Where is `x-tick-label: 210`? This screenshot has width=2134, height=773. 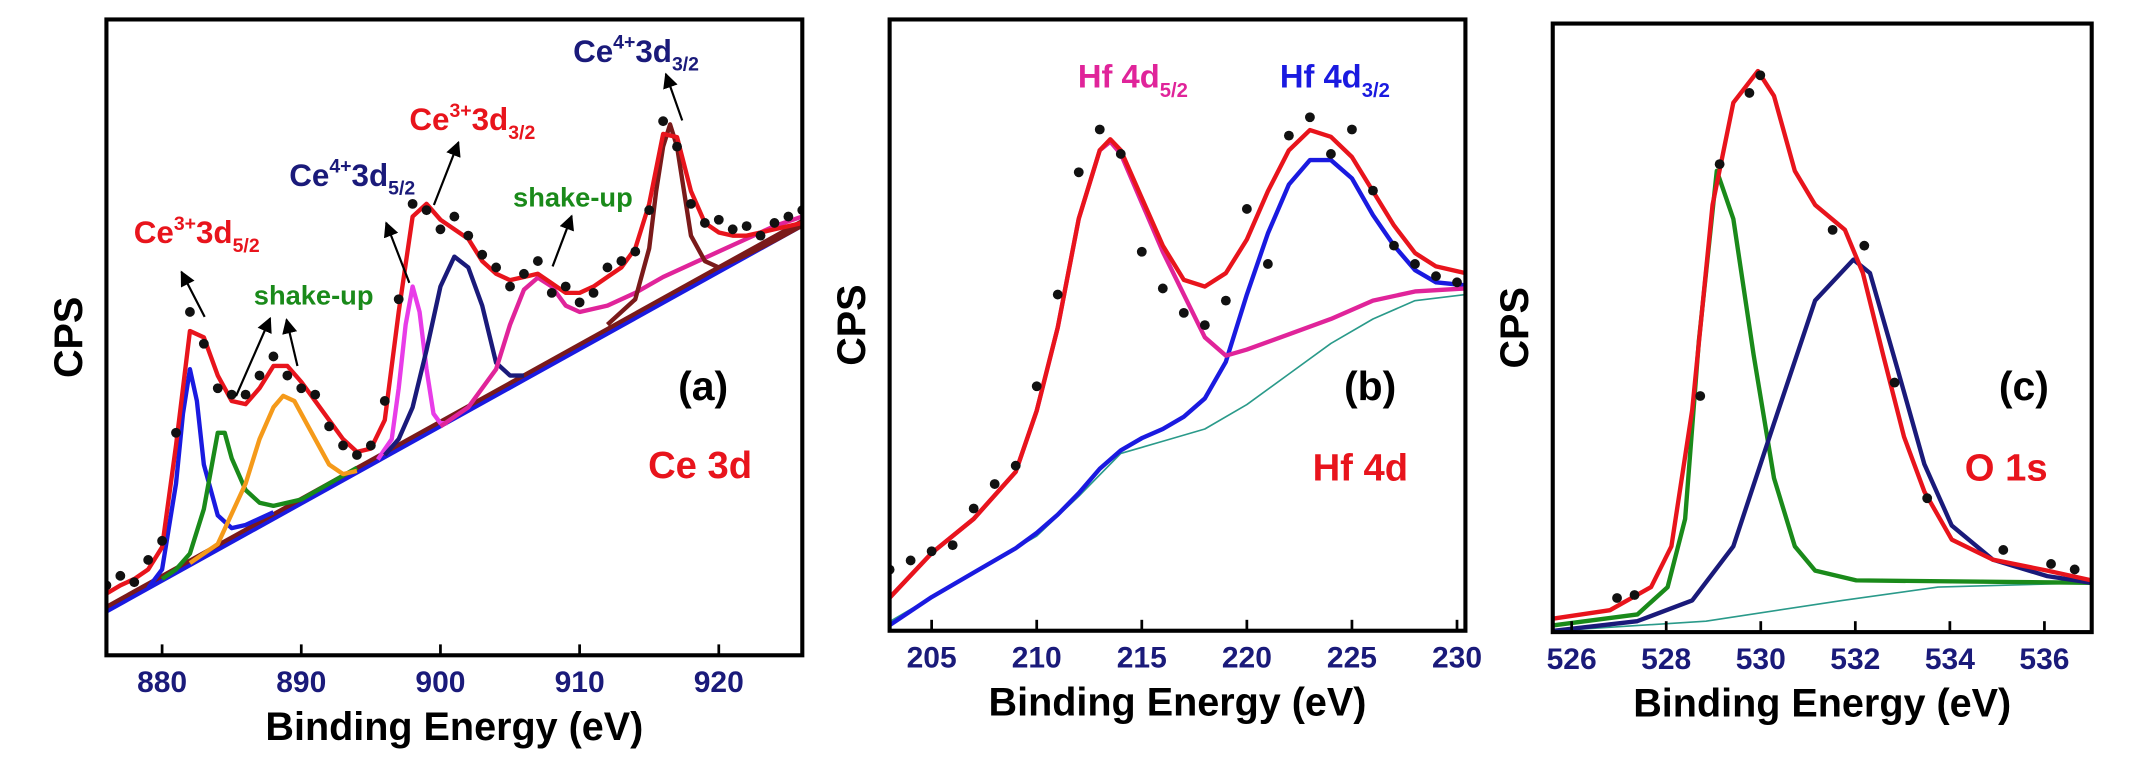 x-tick-label: 210 is located at coordinates (1037, 658).